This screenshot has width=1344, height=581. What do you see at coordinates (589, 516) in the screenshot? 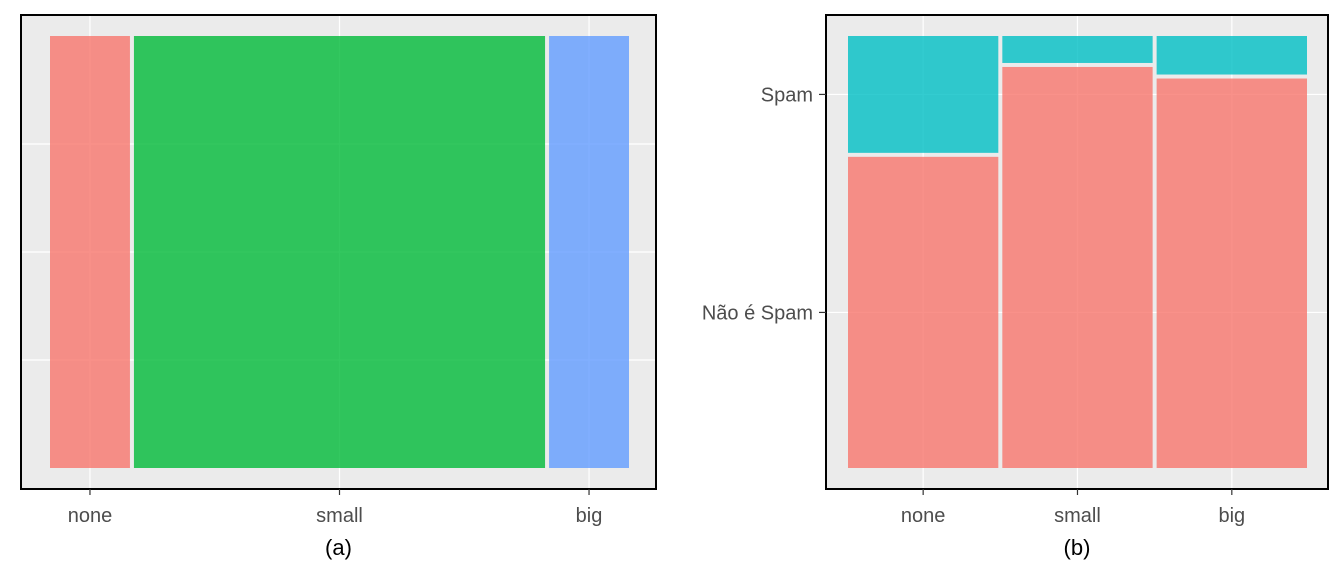
I see `x-tick-label-a-big: big` at bounding box center [589, 516].